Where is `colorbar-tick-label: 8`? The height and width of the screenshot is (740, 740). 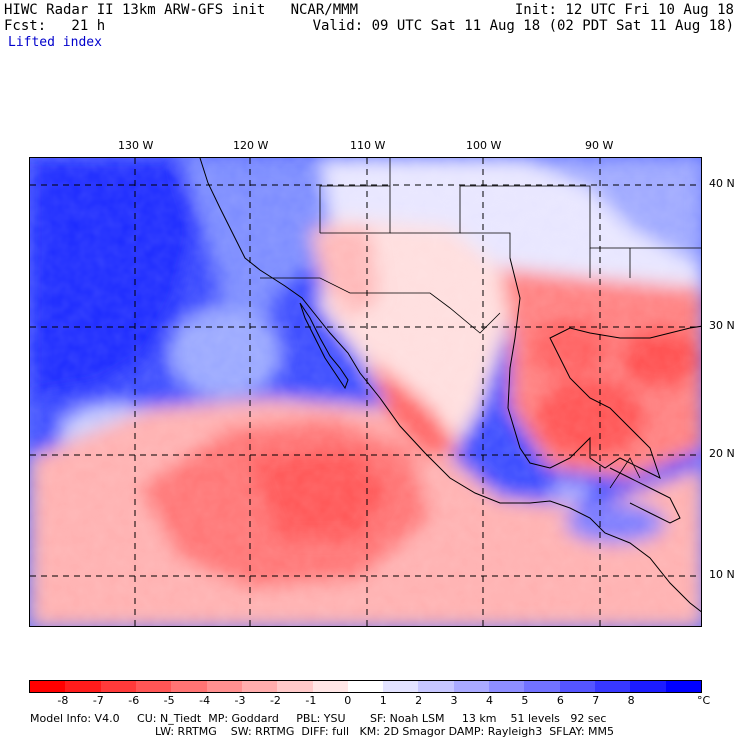
colorbar-tick-label: 8 is located at coordinates (631, 700).